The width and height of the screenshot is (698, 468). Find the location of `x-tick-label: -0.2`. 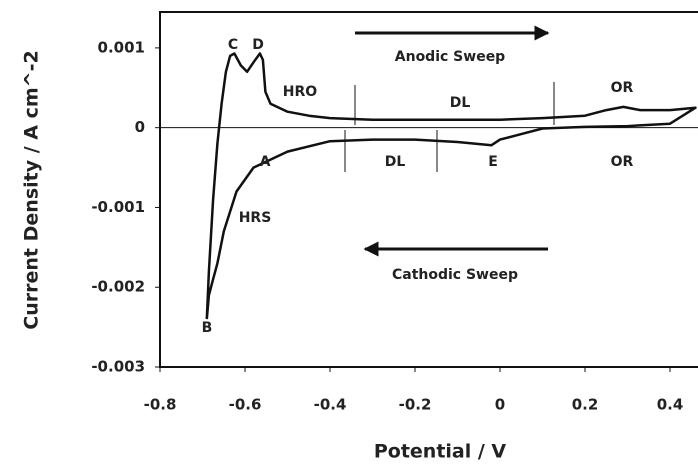

x-tick-label: -0.2 is located at coordinates (415, 405).